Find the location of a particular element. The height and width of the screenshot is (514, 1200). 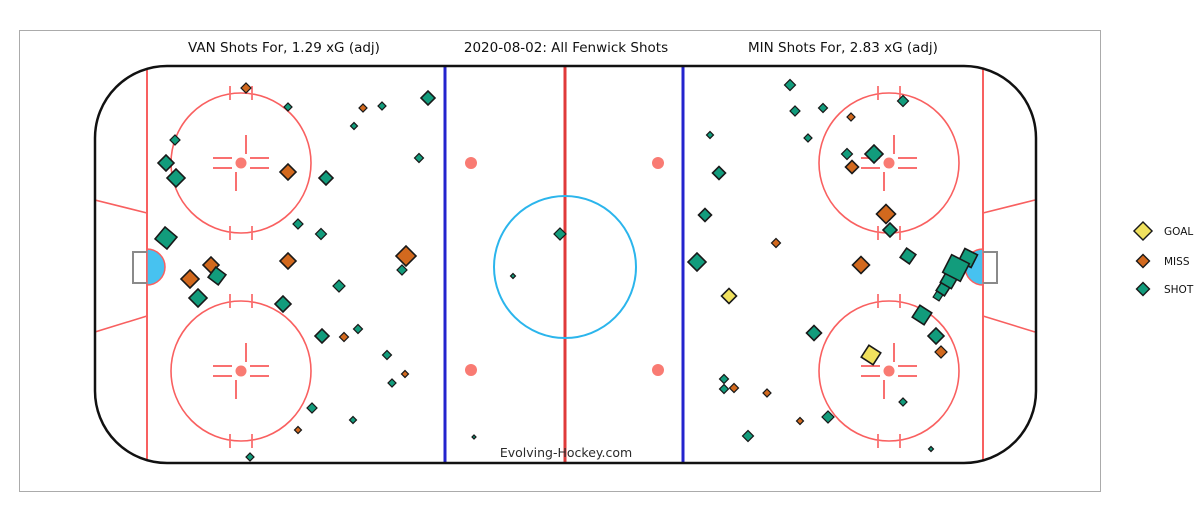

shot-legend-diamond-icon is located at coordinates (1143, 289).